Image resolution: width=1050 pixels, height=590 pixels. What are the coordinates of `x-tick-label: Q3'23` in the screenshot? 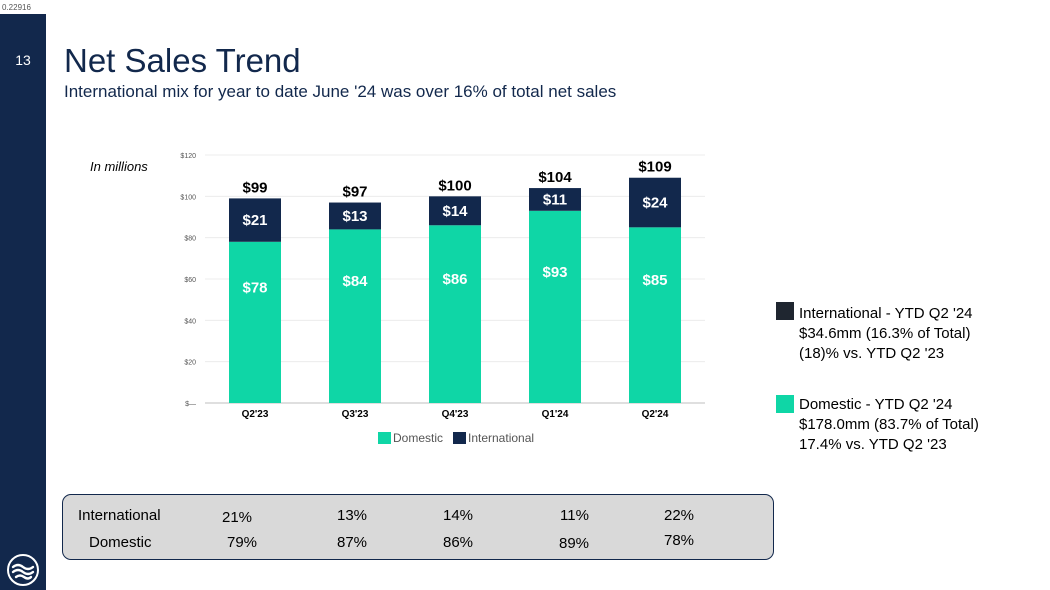 It's located at (355, 414).